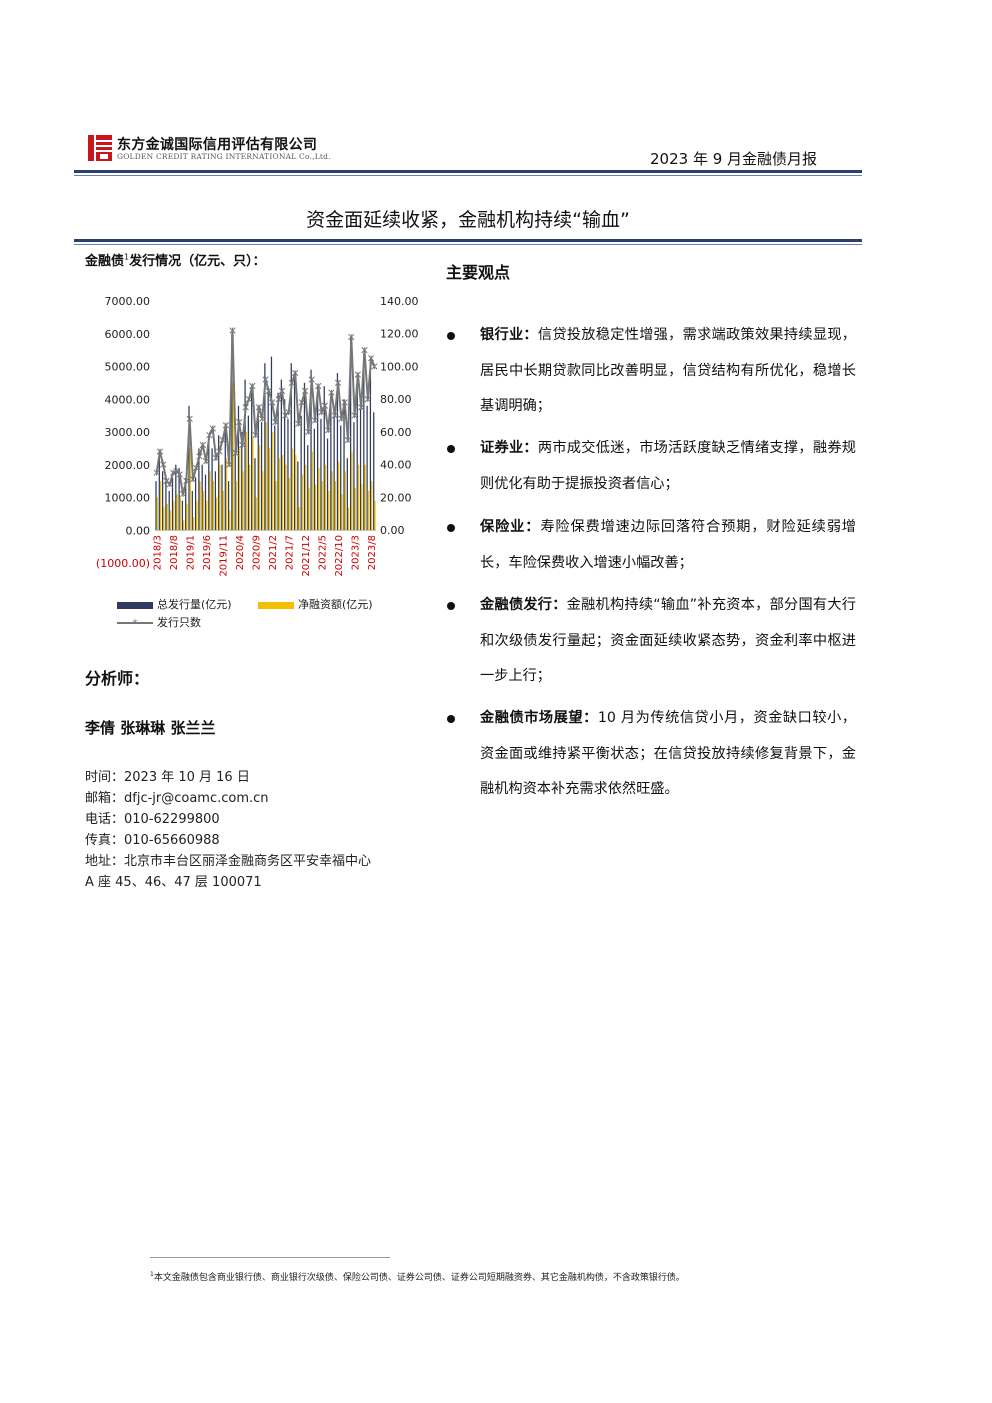 This screenshot has height=1403, width=992. I want to click on company-logo-icon, so click(100, 148).